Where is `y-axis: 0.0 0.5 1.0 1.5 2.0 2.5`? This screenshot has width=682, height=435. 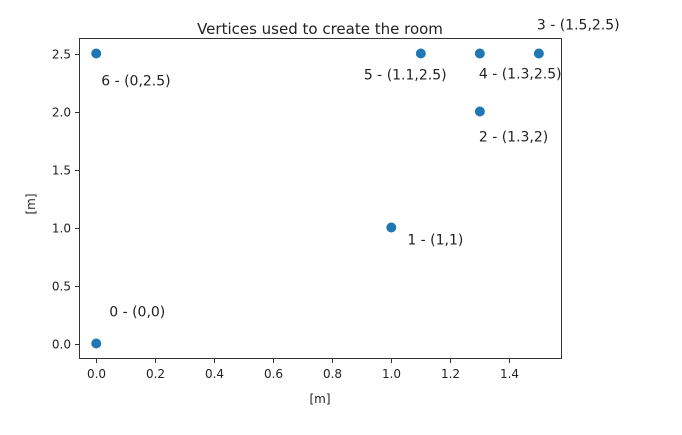
y-axis: 0.0 0.5 1.0 1.5 2.0 2.5 is located at coordinates (66, 200).